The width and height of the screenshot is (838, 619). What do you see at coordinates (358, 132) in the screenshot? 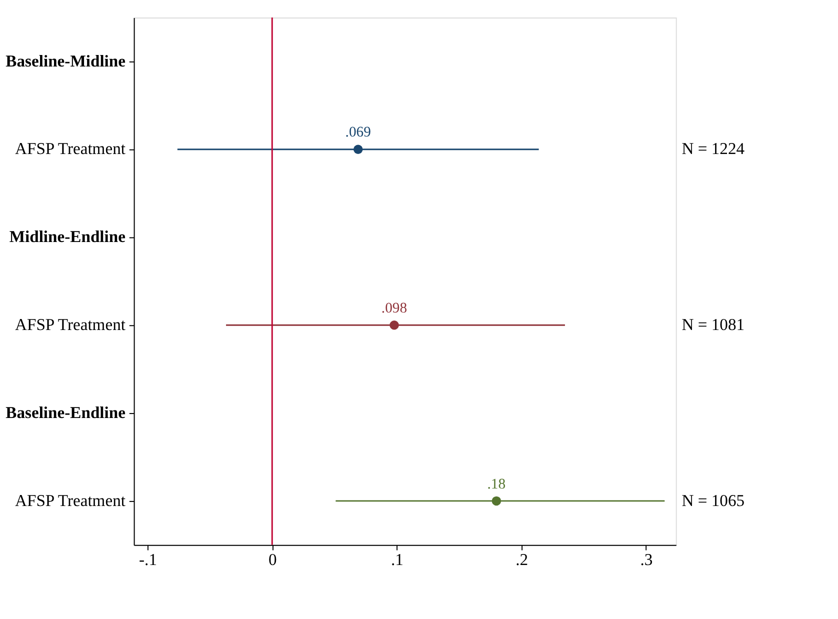
I see `data-label: .069` at bounding box center [358, 132].